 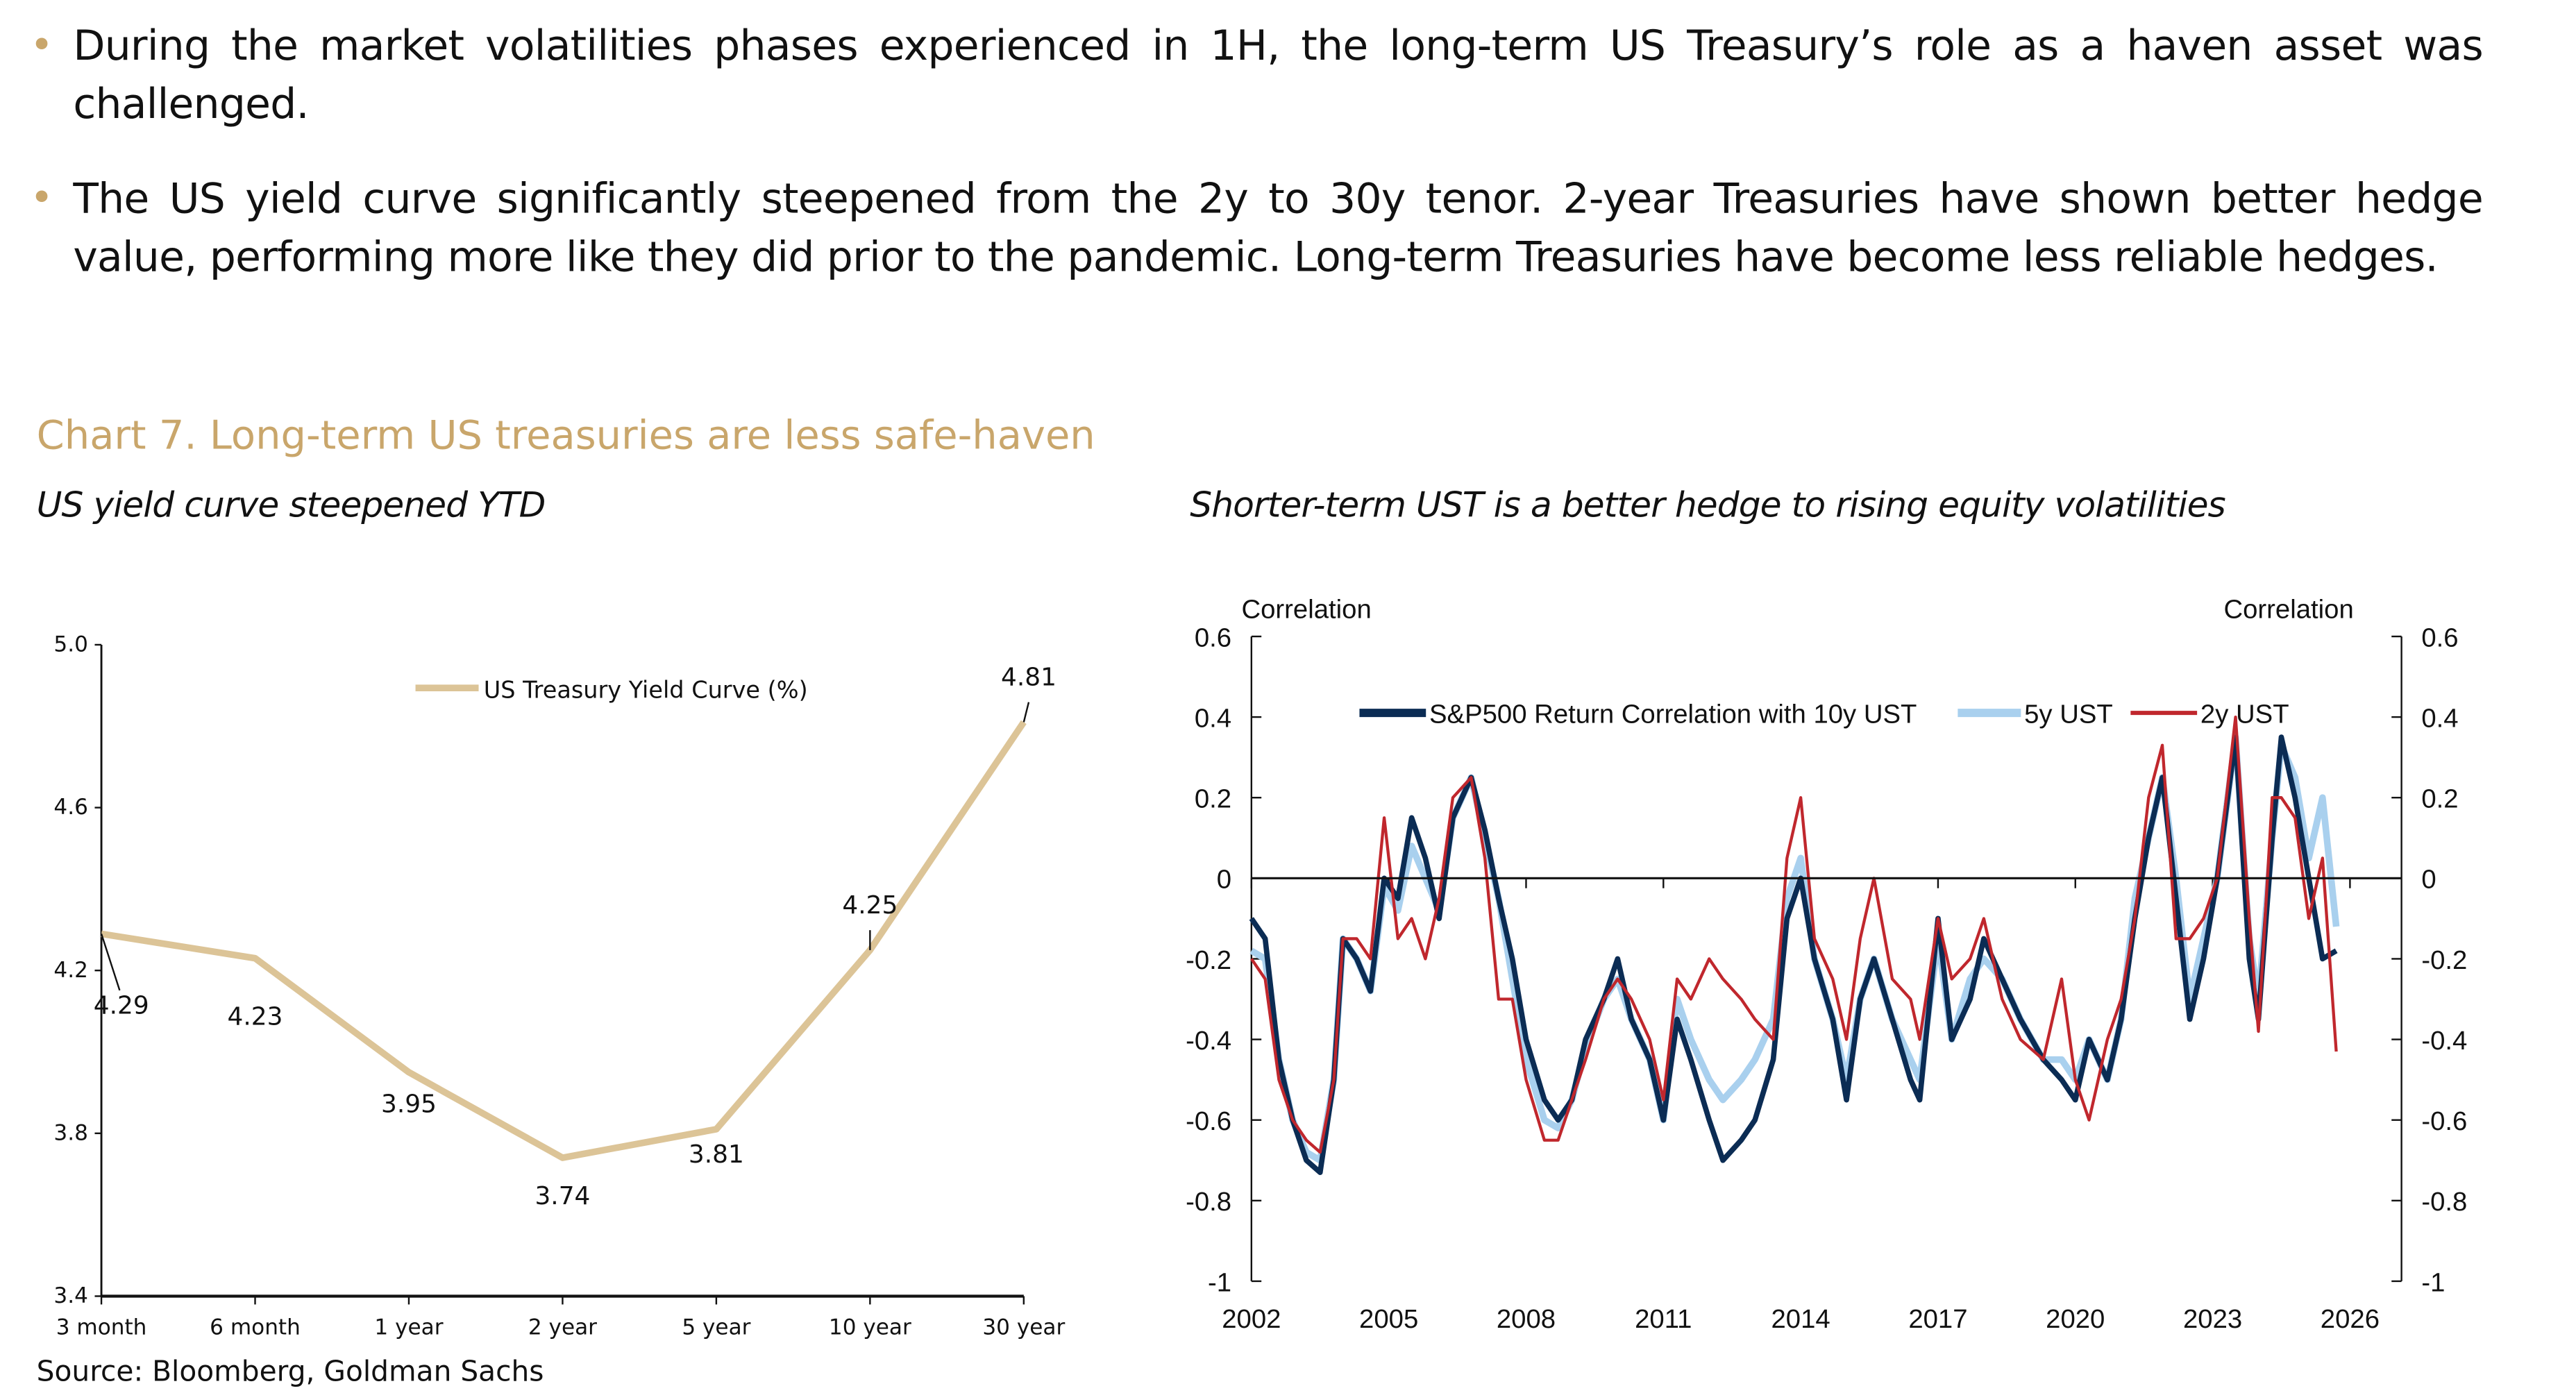 I want to click on data-label: 4.29, so click(x=121, y=1005).